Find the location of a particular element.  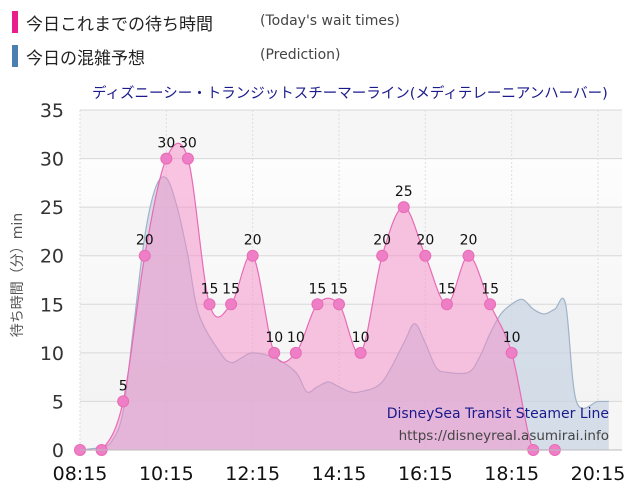

watermark-title: DisneySea Transit Steamer Line is located at coordinates (498, 414).